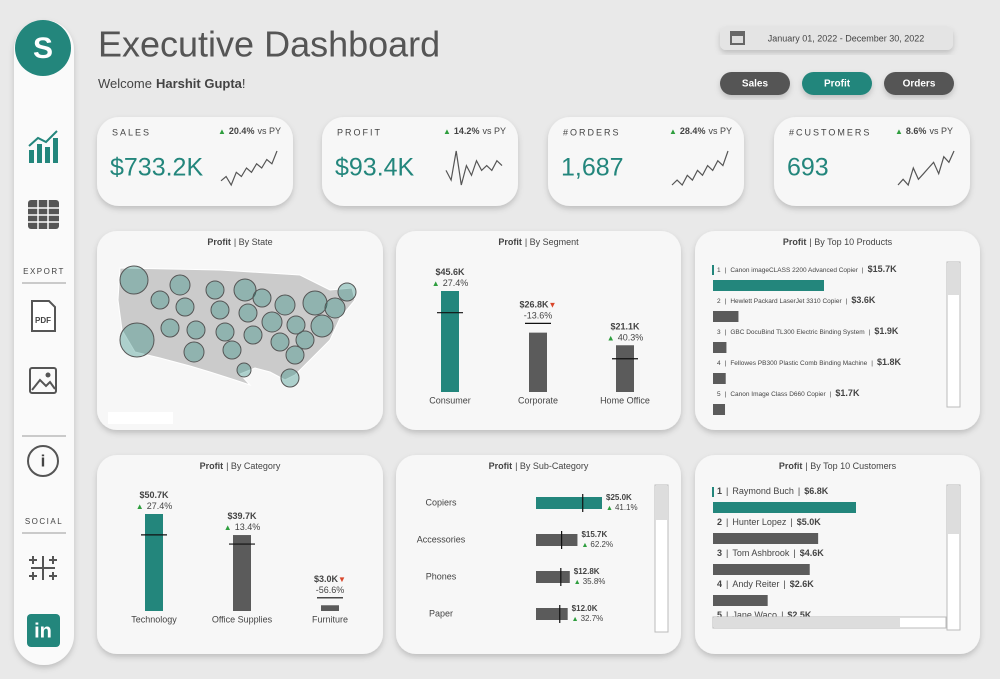  I want to click on list-row: 3 | Tom Ashbrook | $4.6K, so click(770, 553).